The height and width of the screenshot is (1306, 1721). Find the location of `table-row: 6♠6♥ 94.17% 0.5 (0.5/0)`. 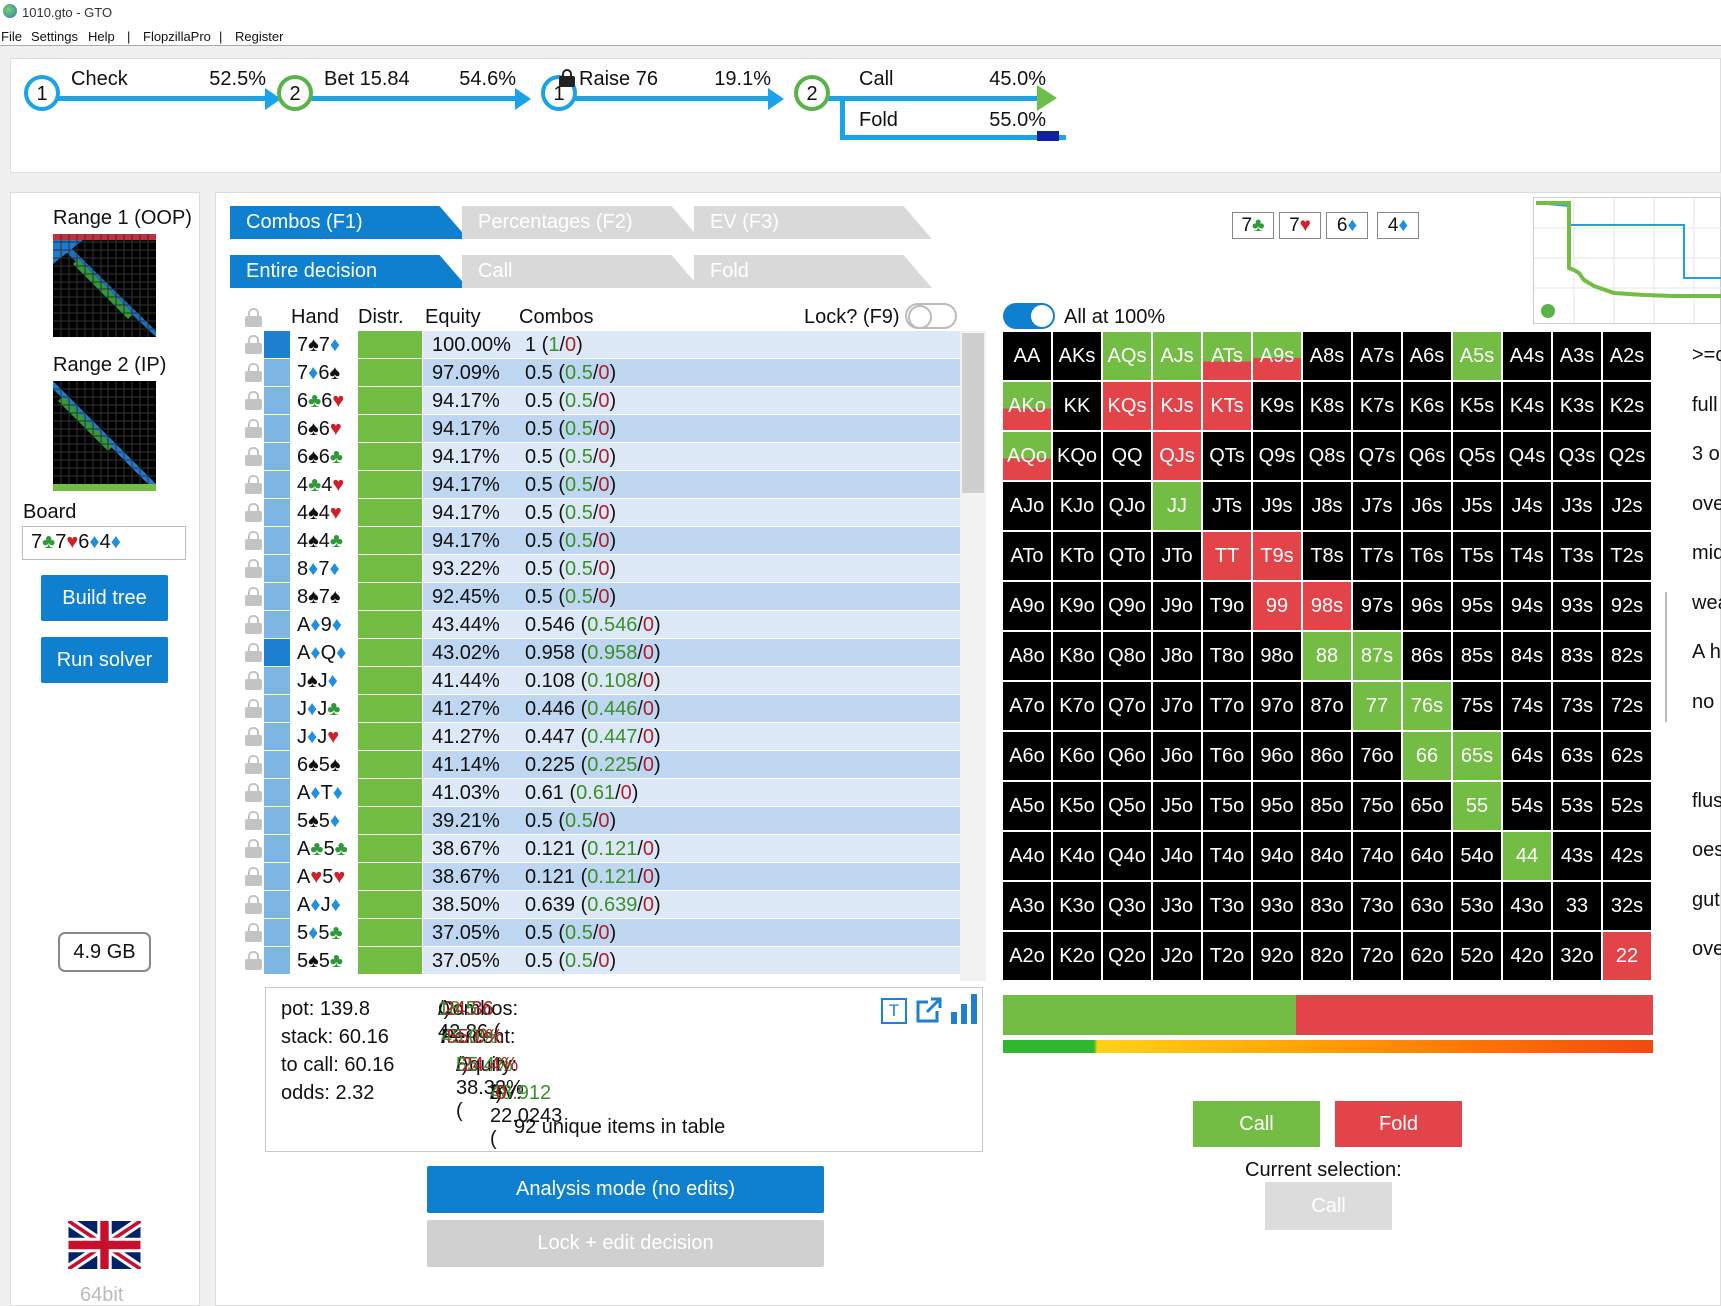

table-row: 6♠6♥ 94.17% 0.5 (0.5/0) is located at coordinates (601, 429).